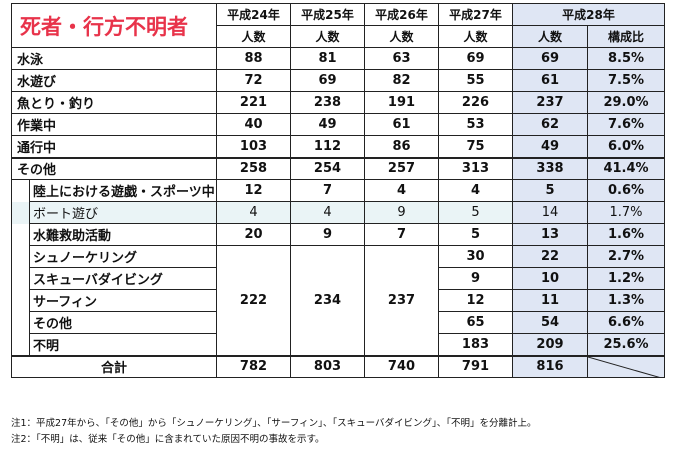 This screenshot has width=700, height=450. I want to click on cell-value: 183, so click(475, 344).